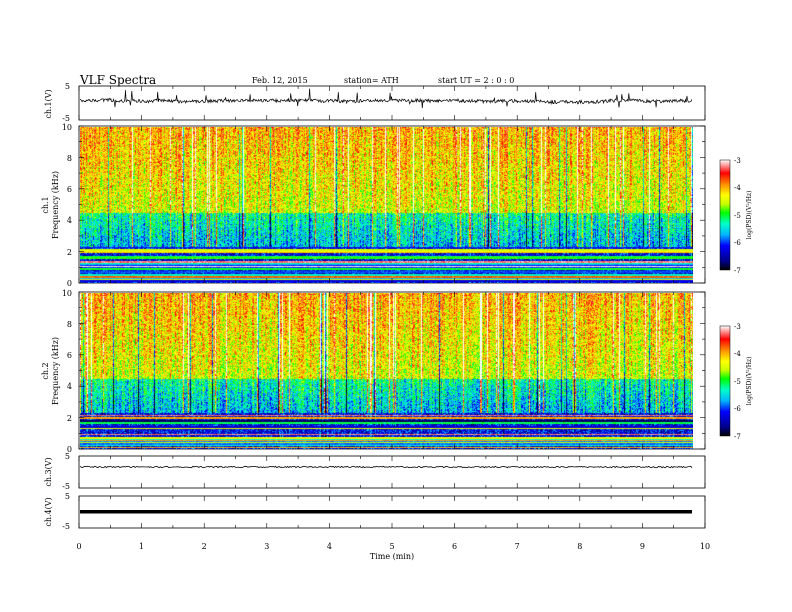 The image size is (792, 612). What do you see at coordinates (737, 354) in the screenshot?
I see `cb2-tick-m4: -4` at bounding box center [737, 354].